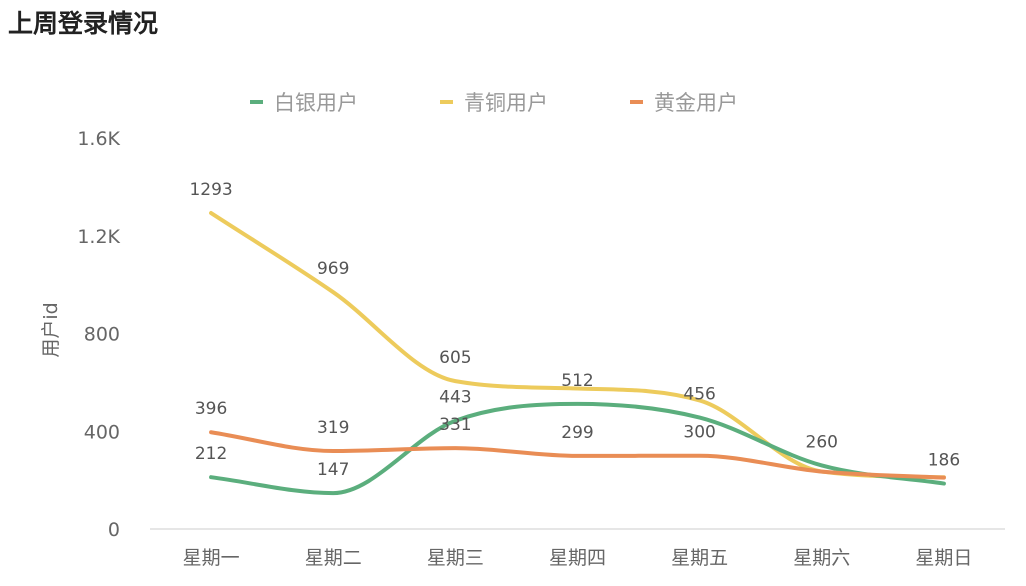 This screenshot has width=1026, height=586. Describe the element at coordinates (102, 335) in the screenshot. I see `y-tick-label: 800` at that location.